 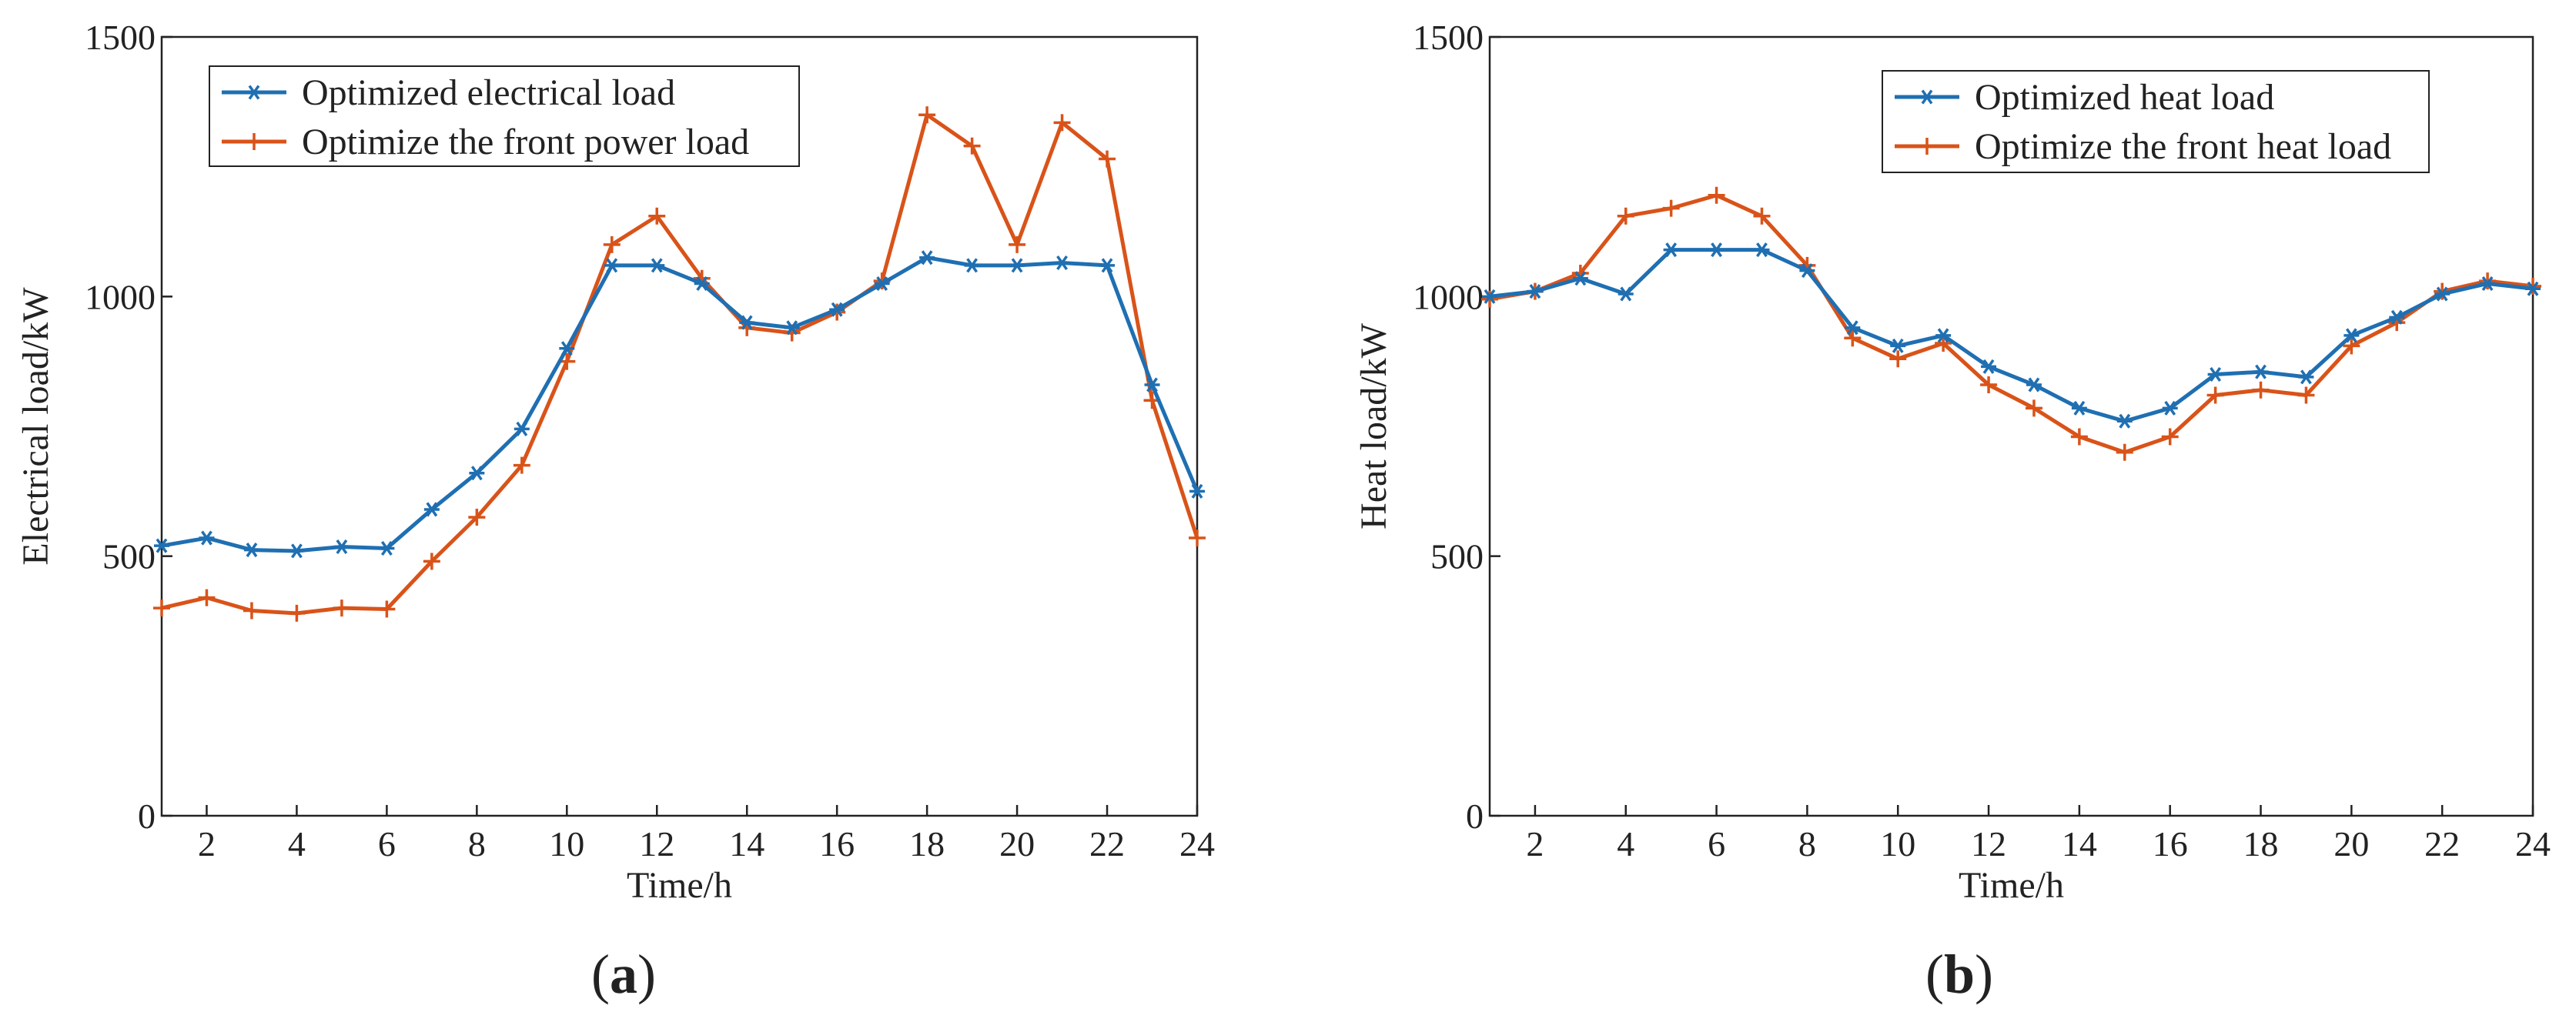 I want to click on legend-label: Optimize the front power load, so click(x=525, y=142).